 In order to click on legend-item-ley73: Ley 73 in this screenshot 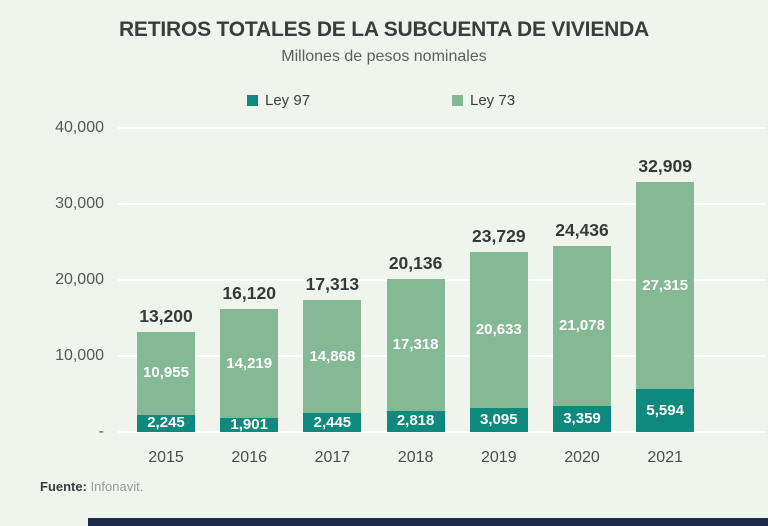, I will do `click(484, 100)`.